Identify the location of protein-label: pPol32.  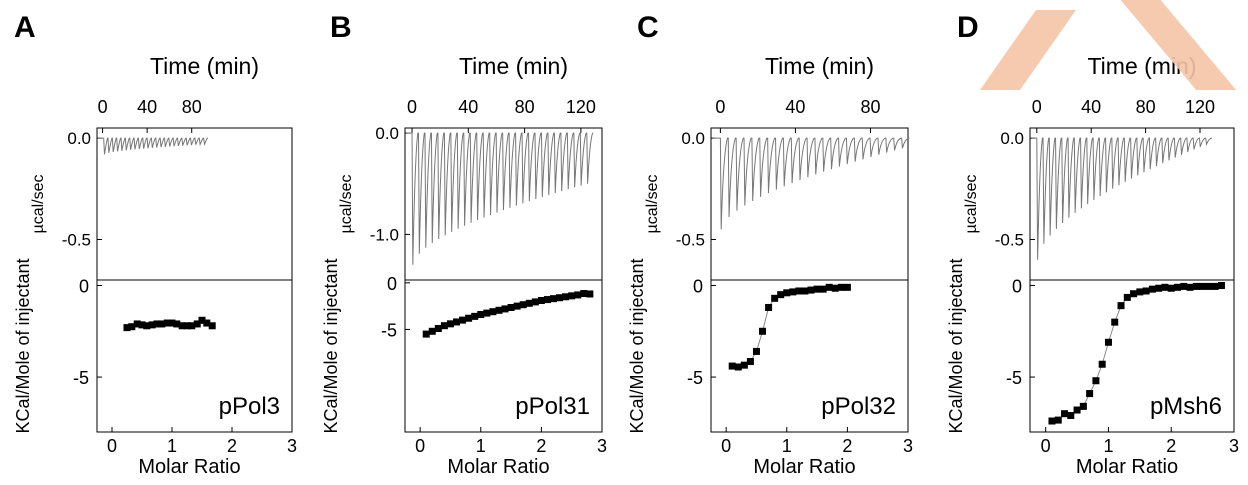
(858, 406).